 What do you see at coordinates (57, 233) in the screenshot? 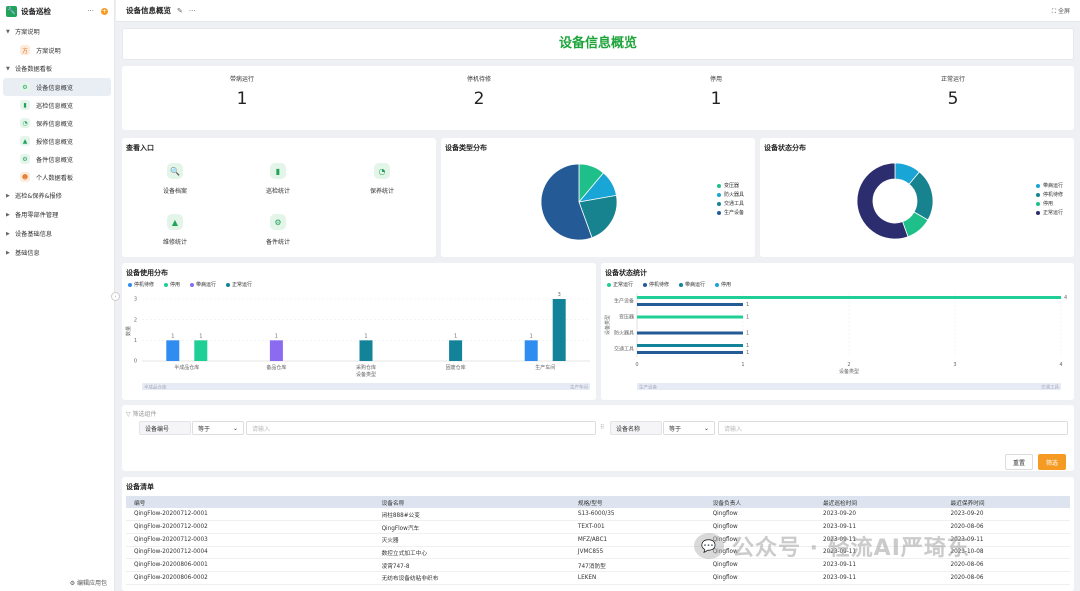
I see `sidebar-group-device-info: ▶ 设备基础信息` at bounding box center [57, 233].